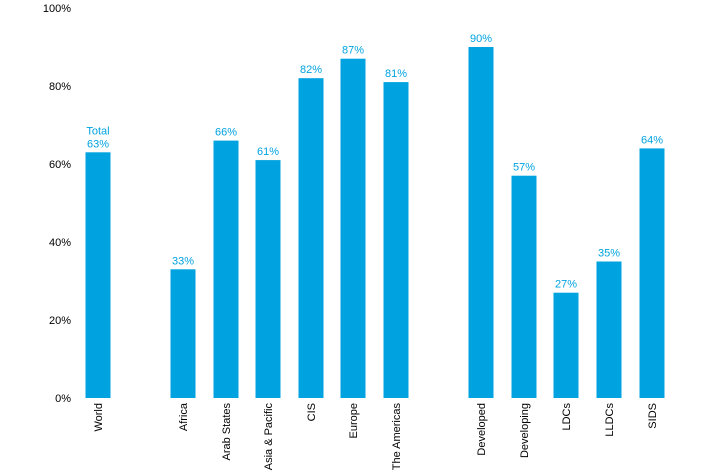 This screenshot has width=706, height=475. What do you see at coordinates (653, 416) in the screenshot?
I see `x-tick-label: SIDS` at bounding box center [653, 416].